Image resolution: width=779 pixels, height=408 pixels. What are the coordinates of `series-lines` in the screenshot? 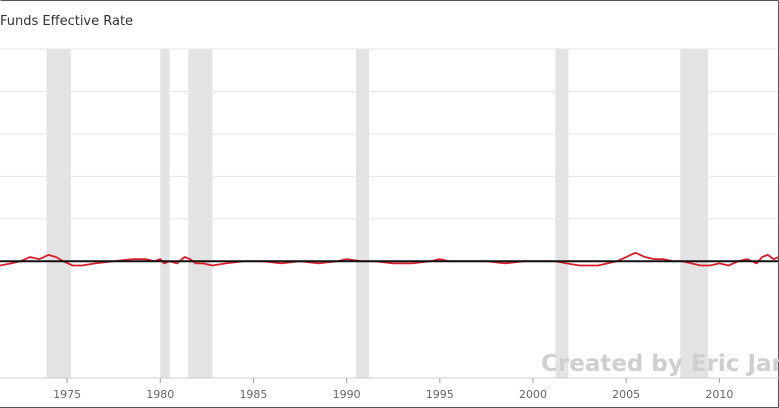 It's located at (389, 259).